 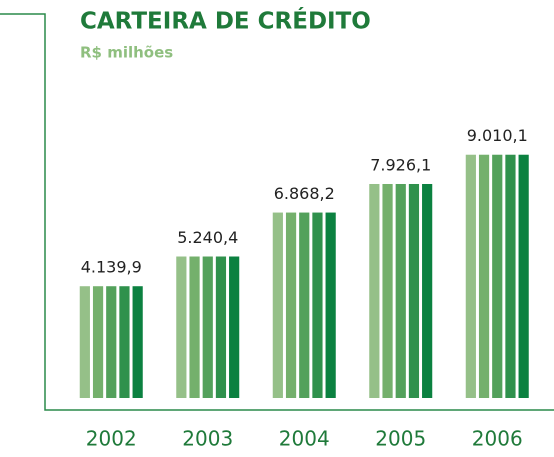 What do you see at coordinates (497, 439) in the screenshot?
I see `x-tick-label: 2006` at bounding box center [497, 439].